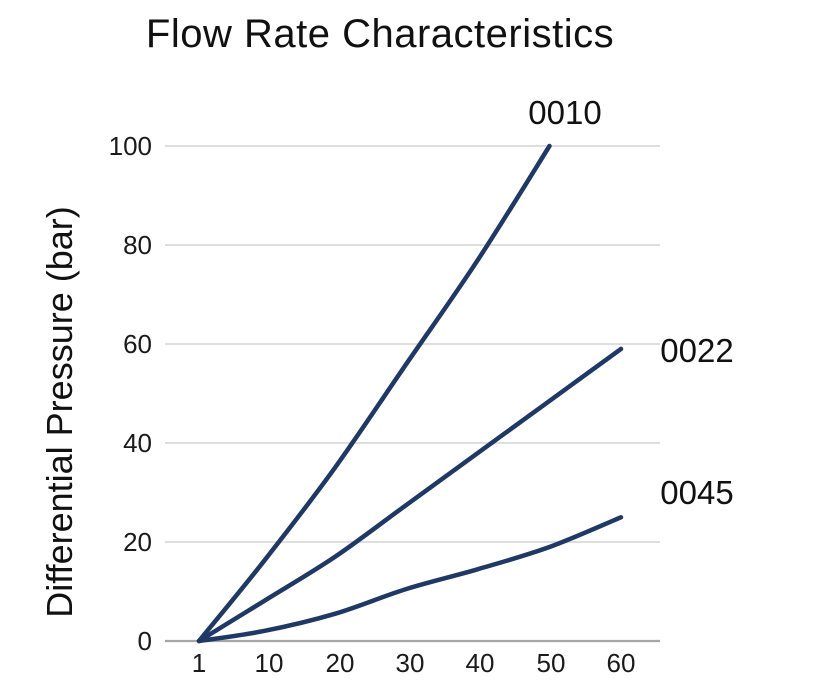 Image resolution: width=831 pixels, height=695 pixels. I want to click on x-tick-label-1: 1, so click(199, 663).